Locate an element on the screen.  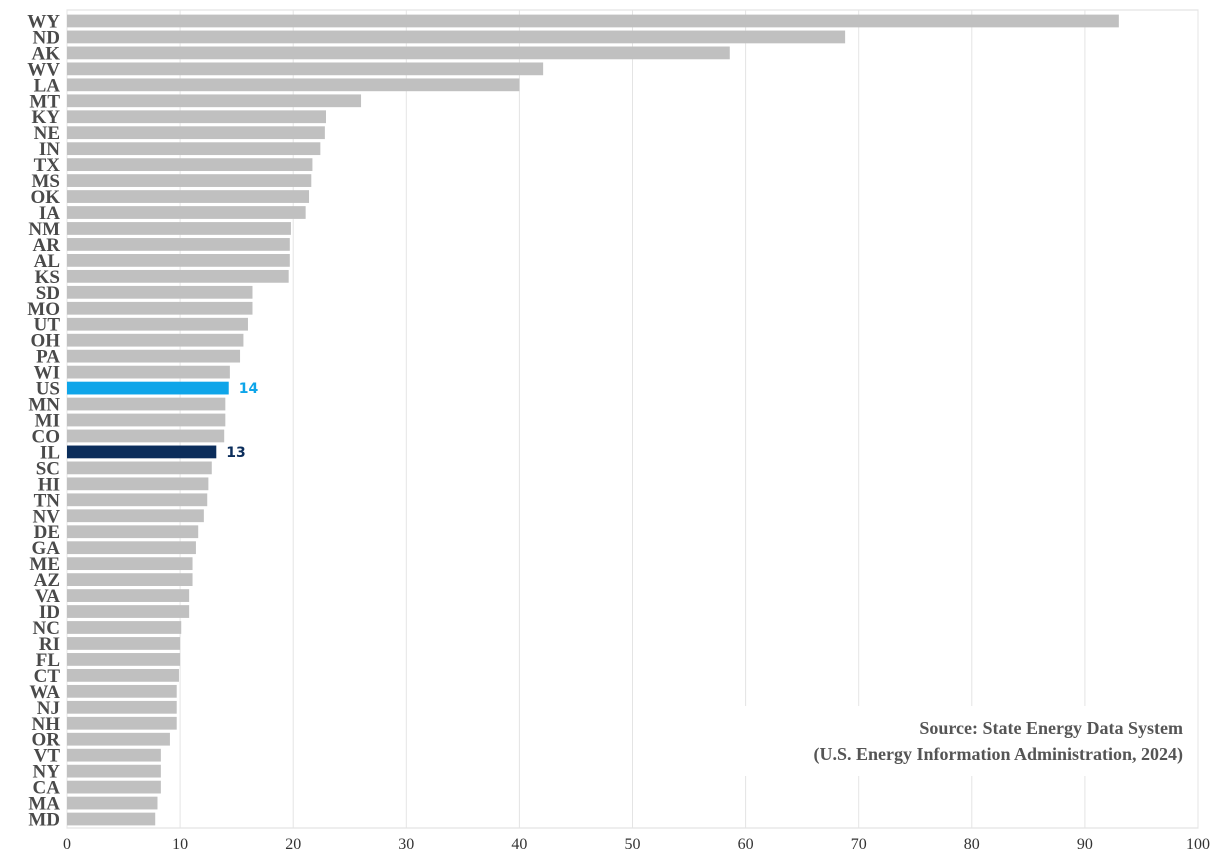
bar-id is located at coordinates (128, 611).